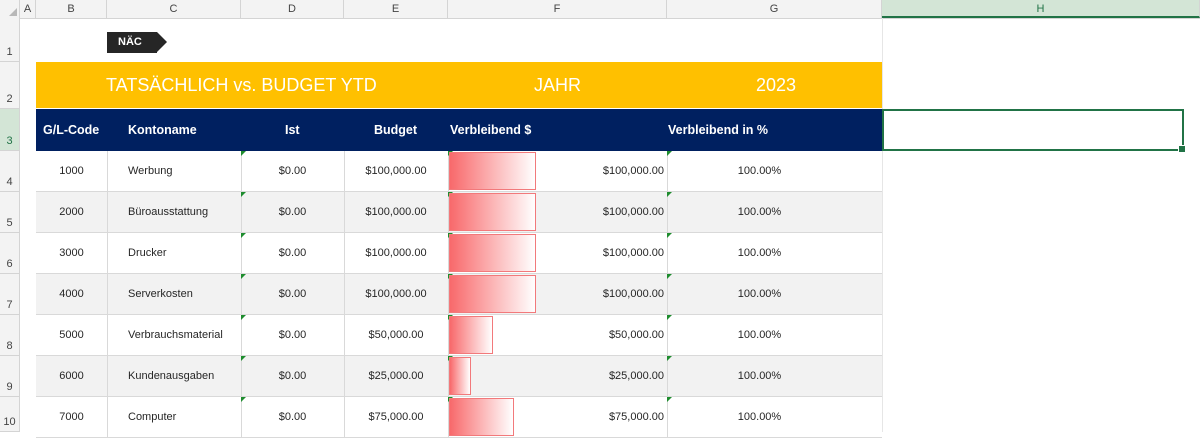 Image resolution: width=1200 pixels, height=438 pixels. Describe the element at coordinates (10, 414) in the screenshot. I see `row-header-10: 10` at that location.